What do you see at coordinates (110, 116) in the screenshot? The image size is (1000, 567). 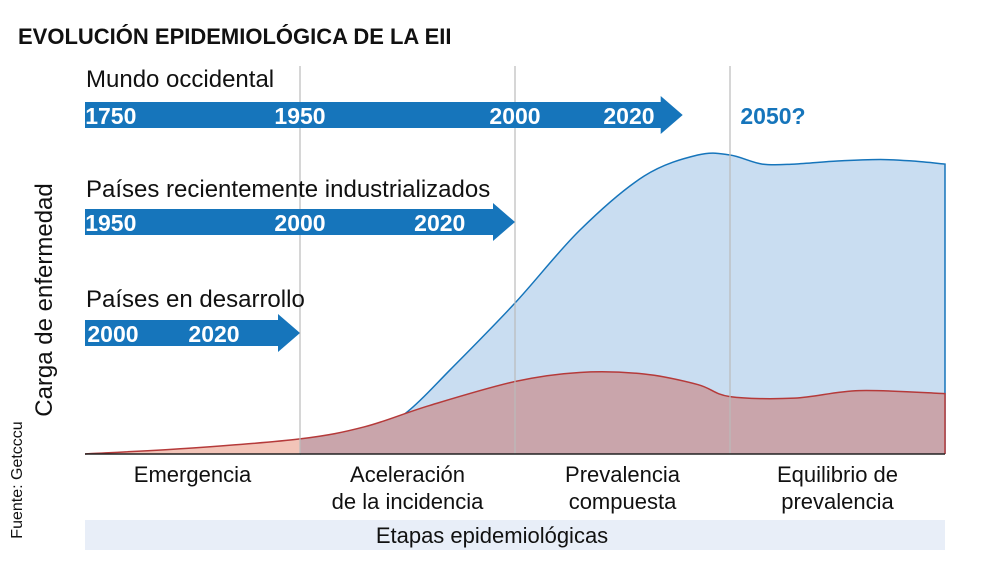 I see `timeline-year-label: 1750` at bounding box center [110, 116].